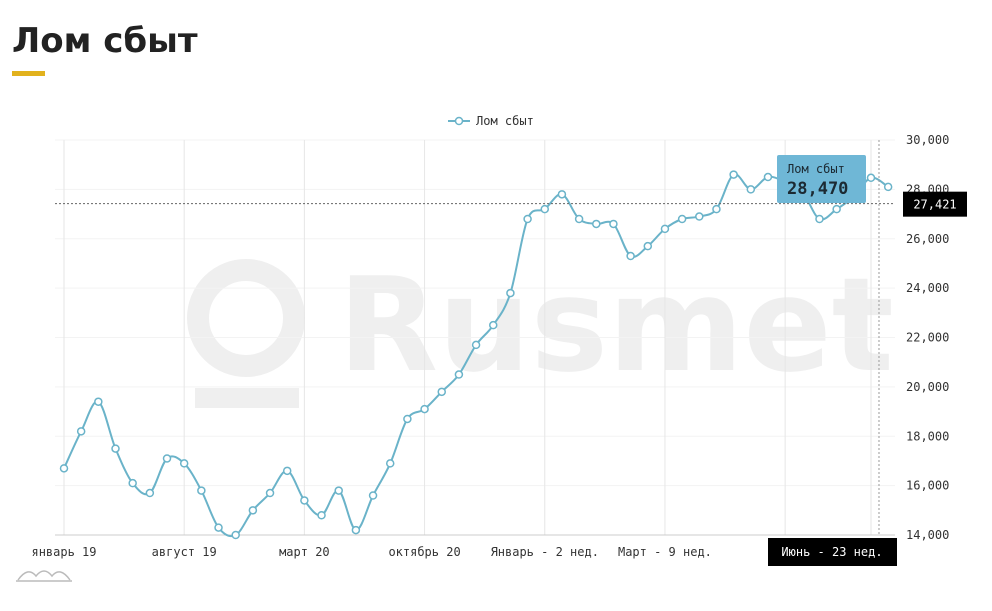  I want to click on x-tick-label: октябрь 20, so click(424, 552).